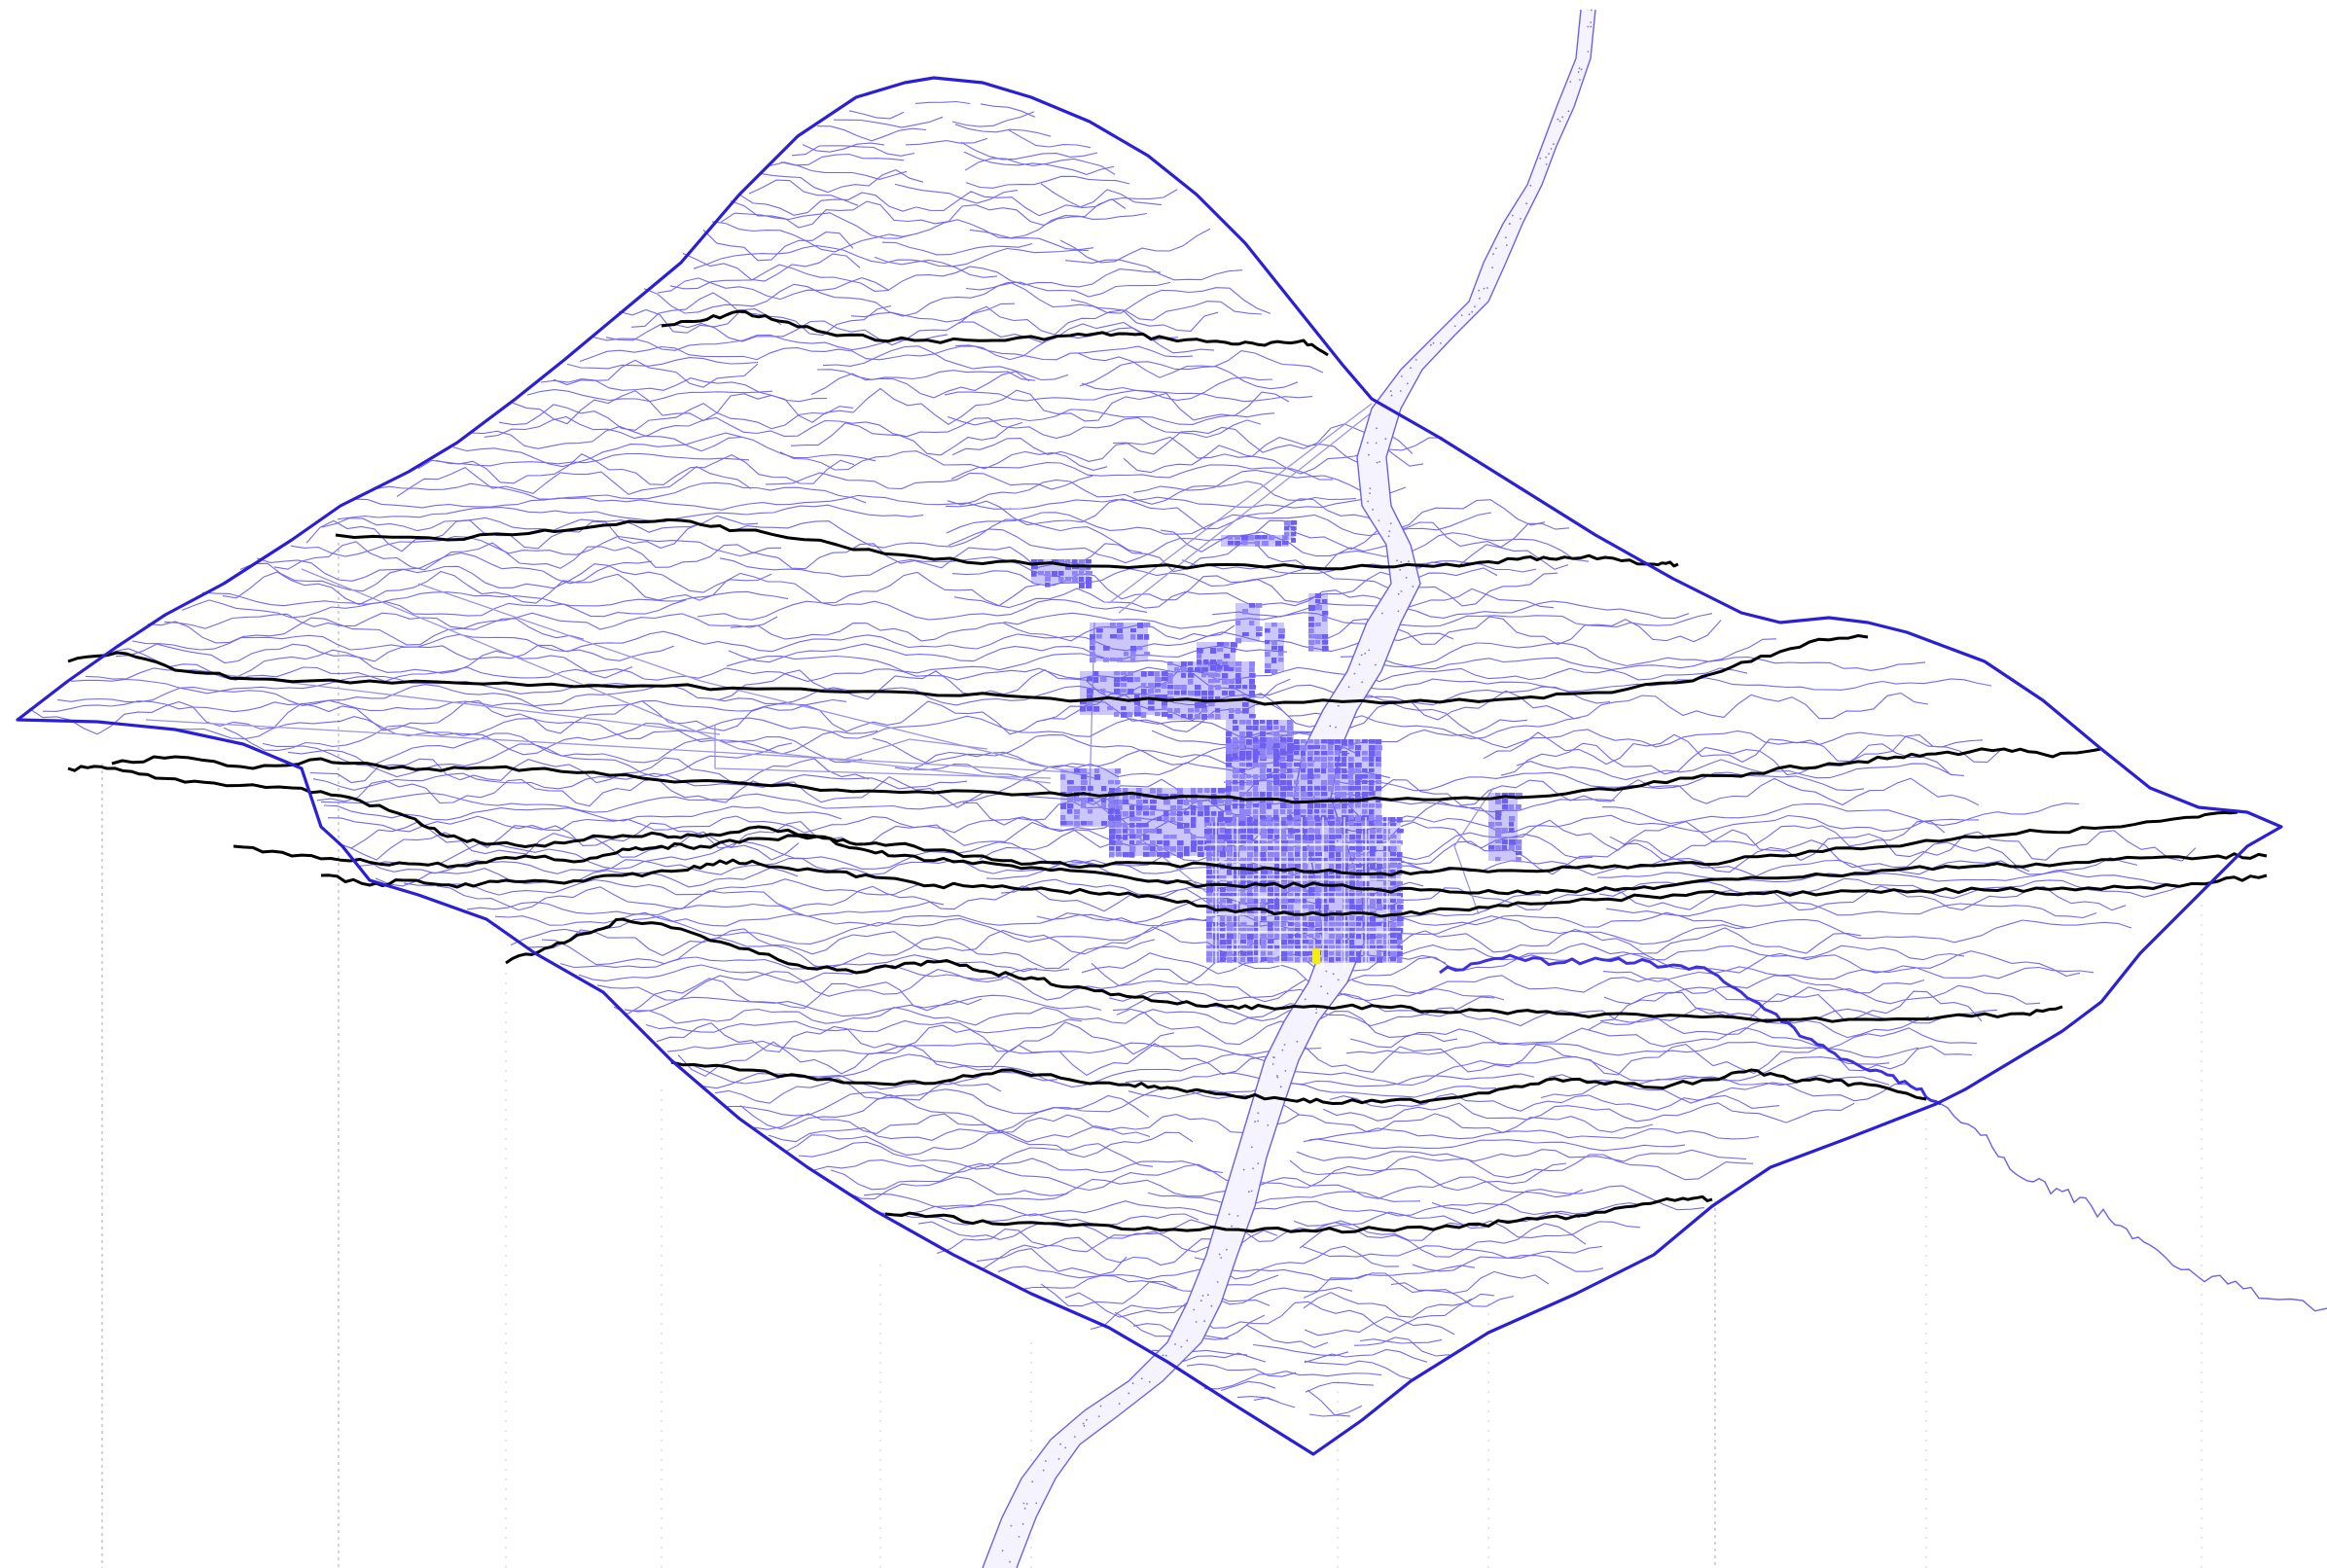 The height and width of the screenshot is (1568, 2327). Describe the element at coordinates (1316, 956) in the screenshot. I see `highlighted-parcel` at that location.